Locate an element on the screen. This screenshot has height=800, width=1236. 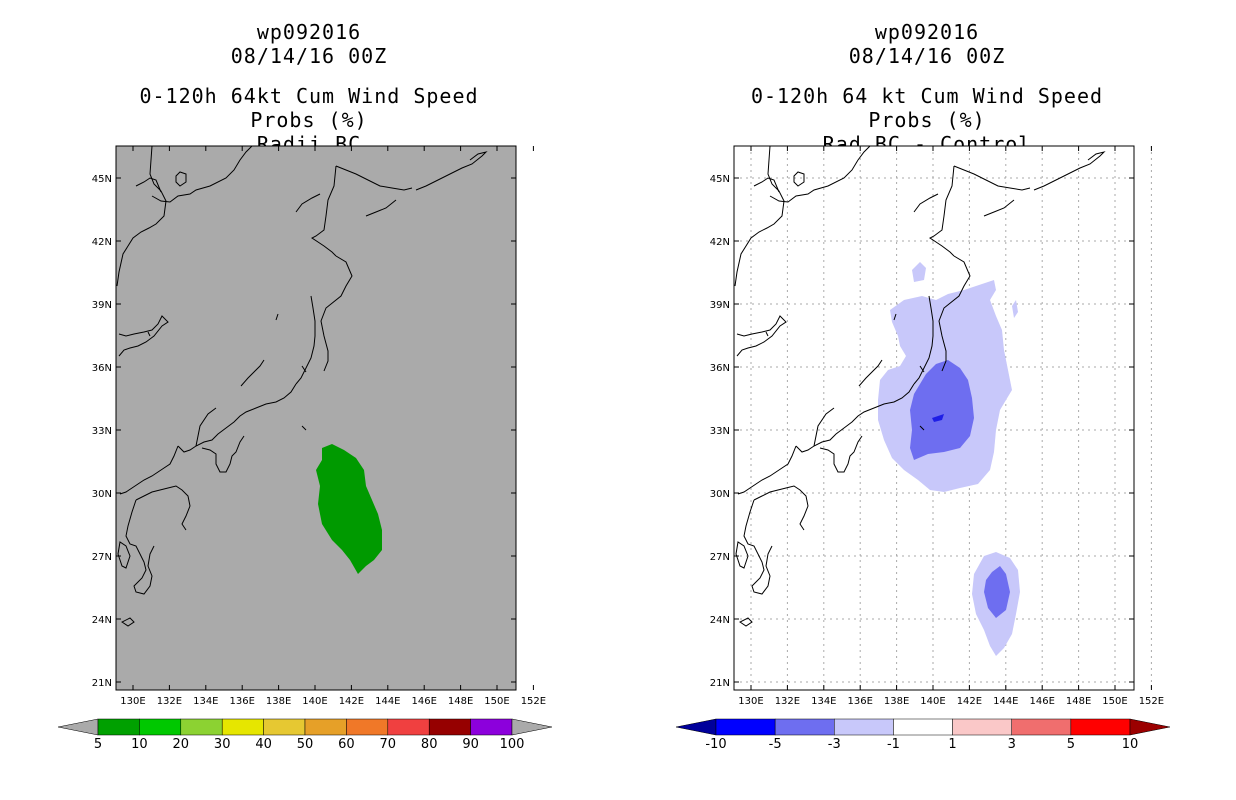
right-diff-region-light-dot is located at coordinates (1015, 309).